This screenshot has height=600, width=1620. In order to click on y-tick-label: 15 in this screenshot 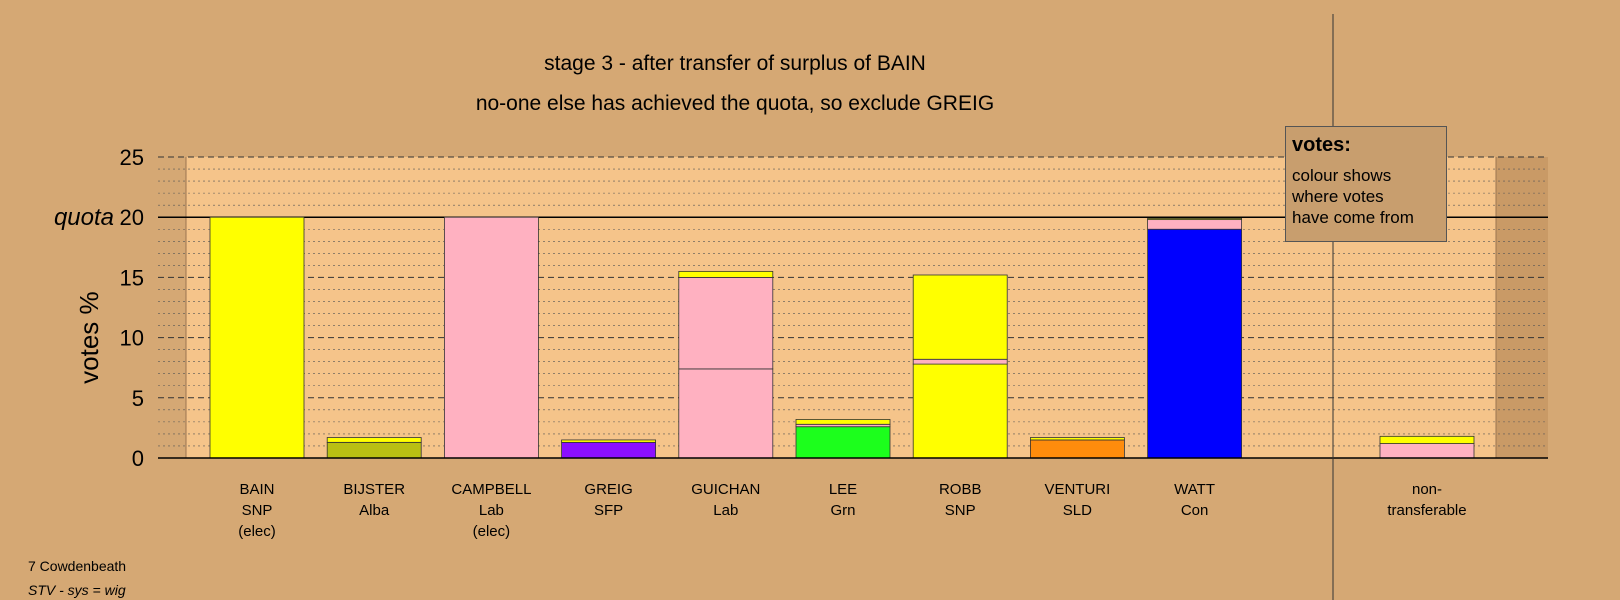, I will do `click(132, 277)`.